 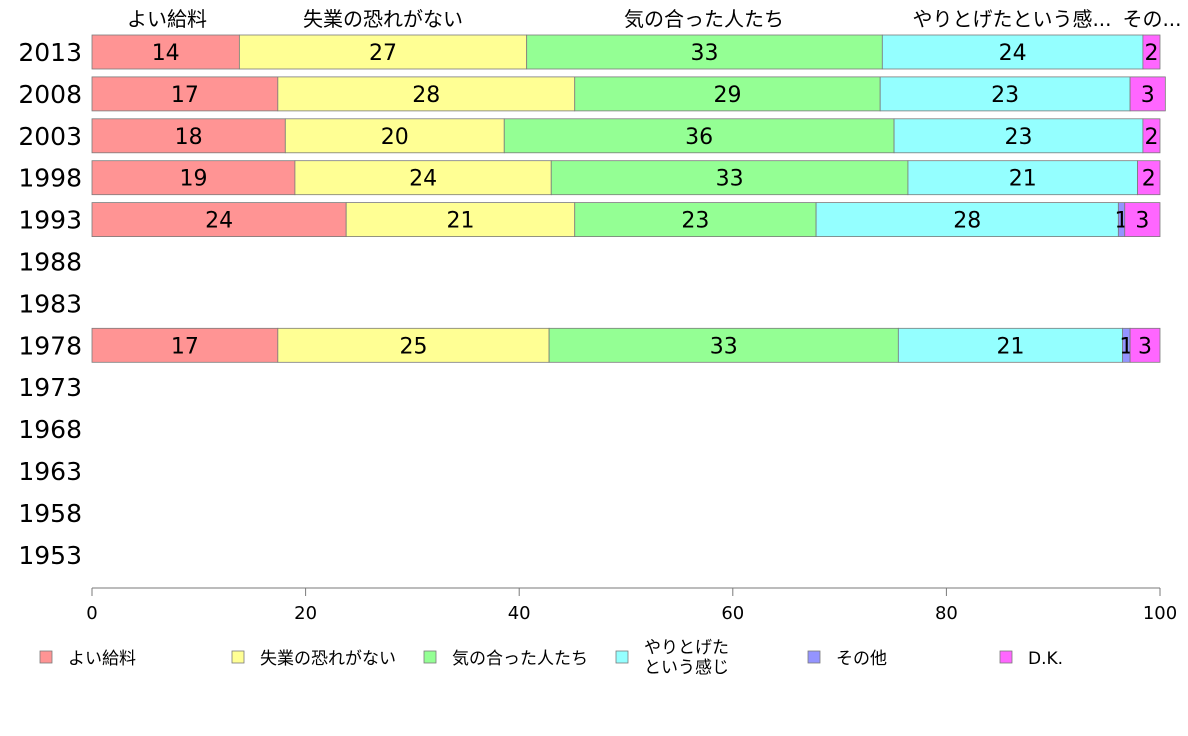 I want to click on x-tick-label: 20, so click(x=305, y=613).